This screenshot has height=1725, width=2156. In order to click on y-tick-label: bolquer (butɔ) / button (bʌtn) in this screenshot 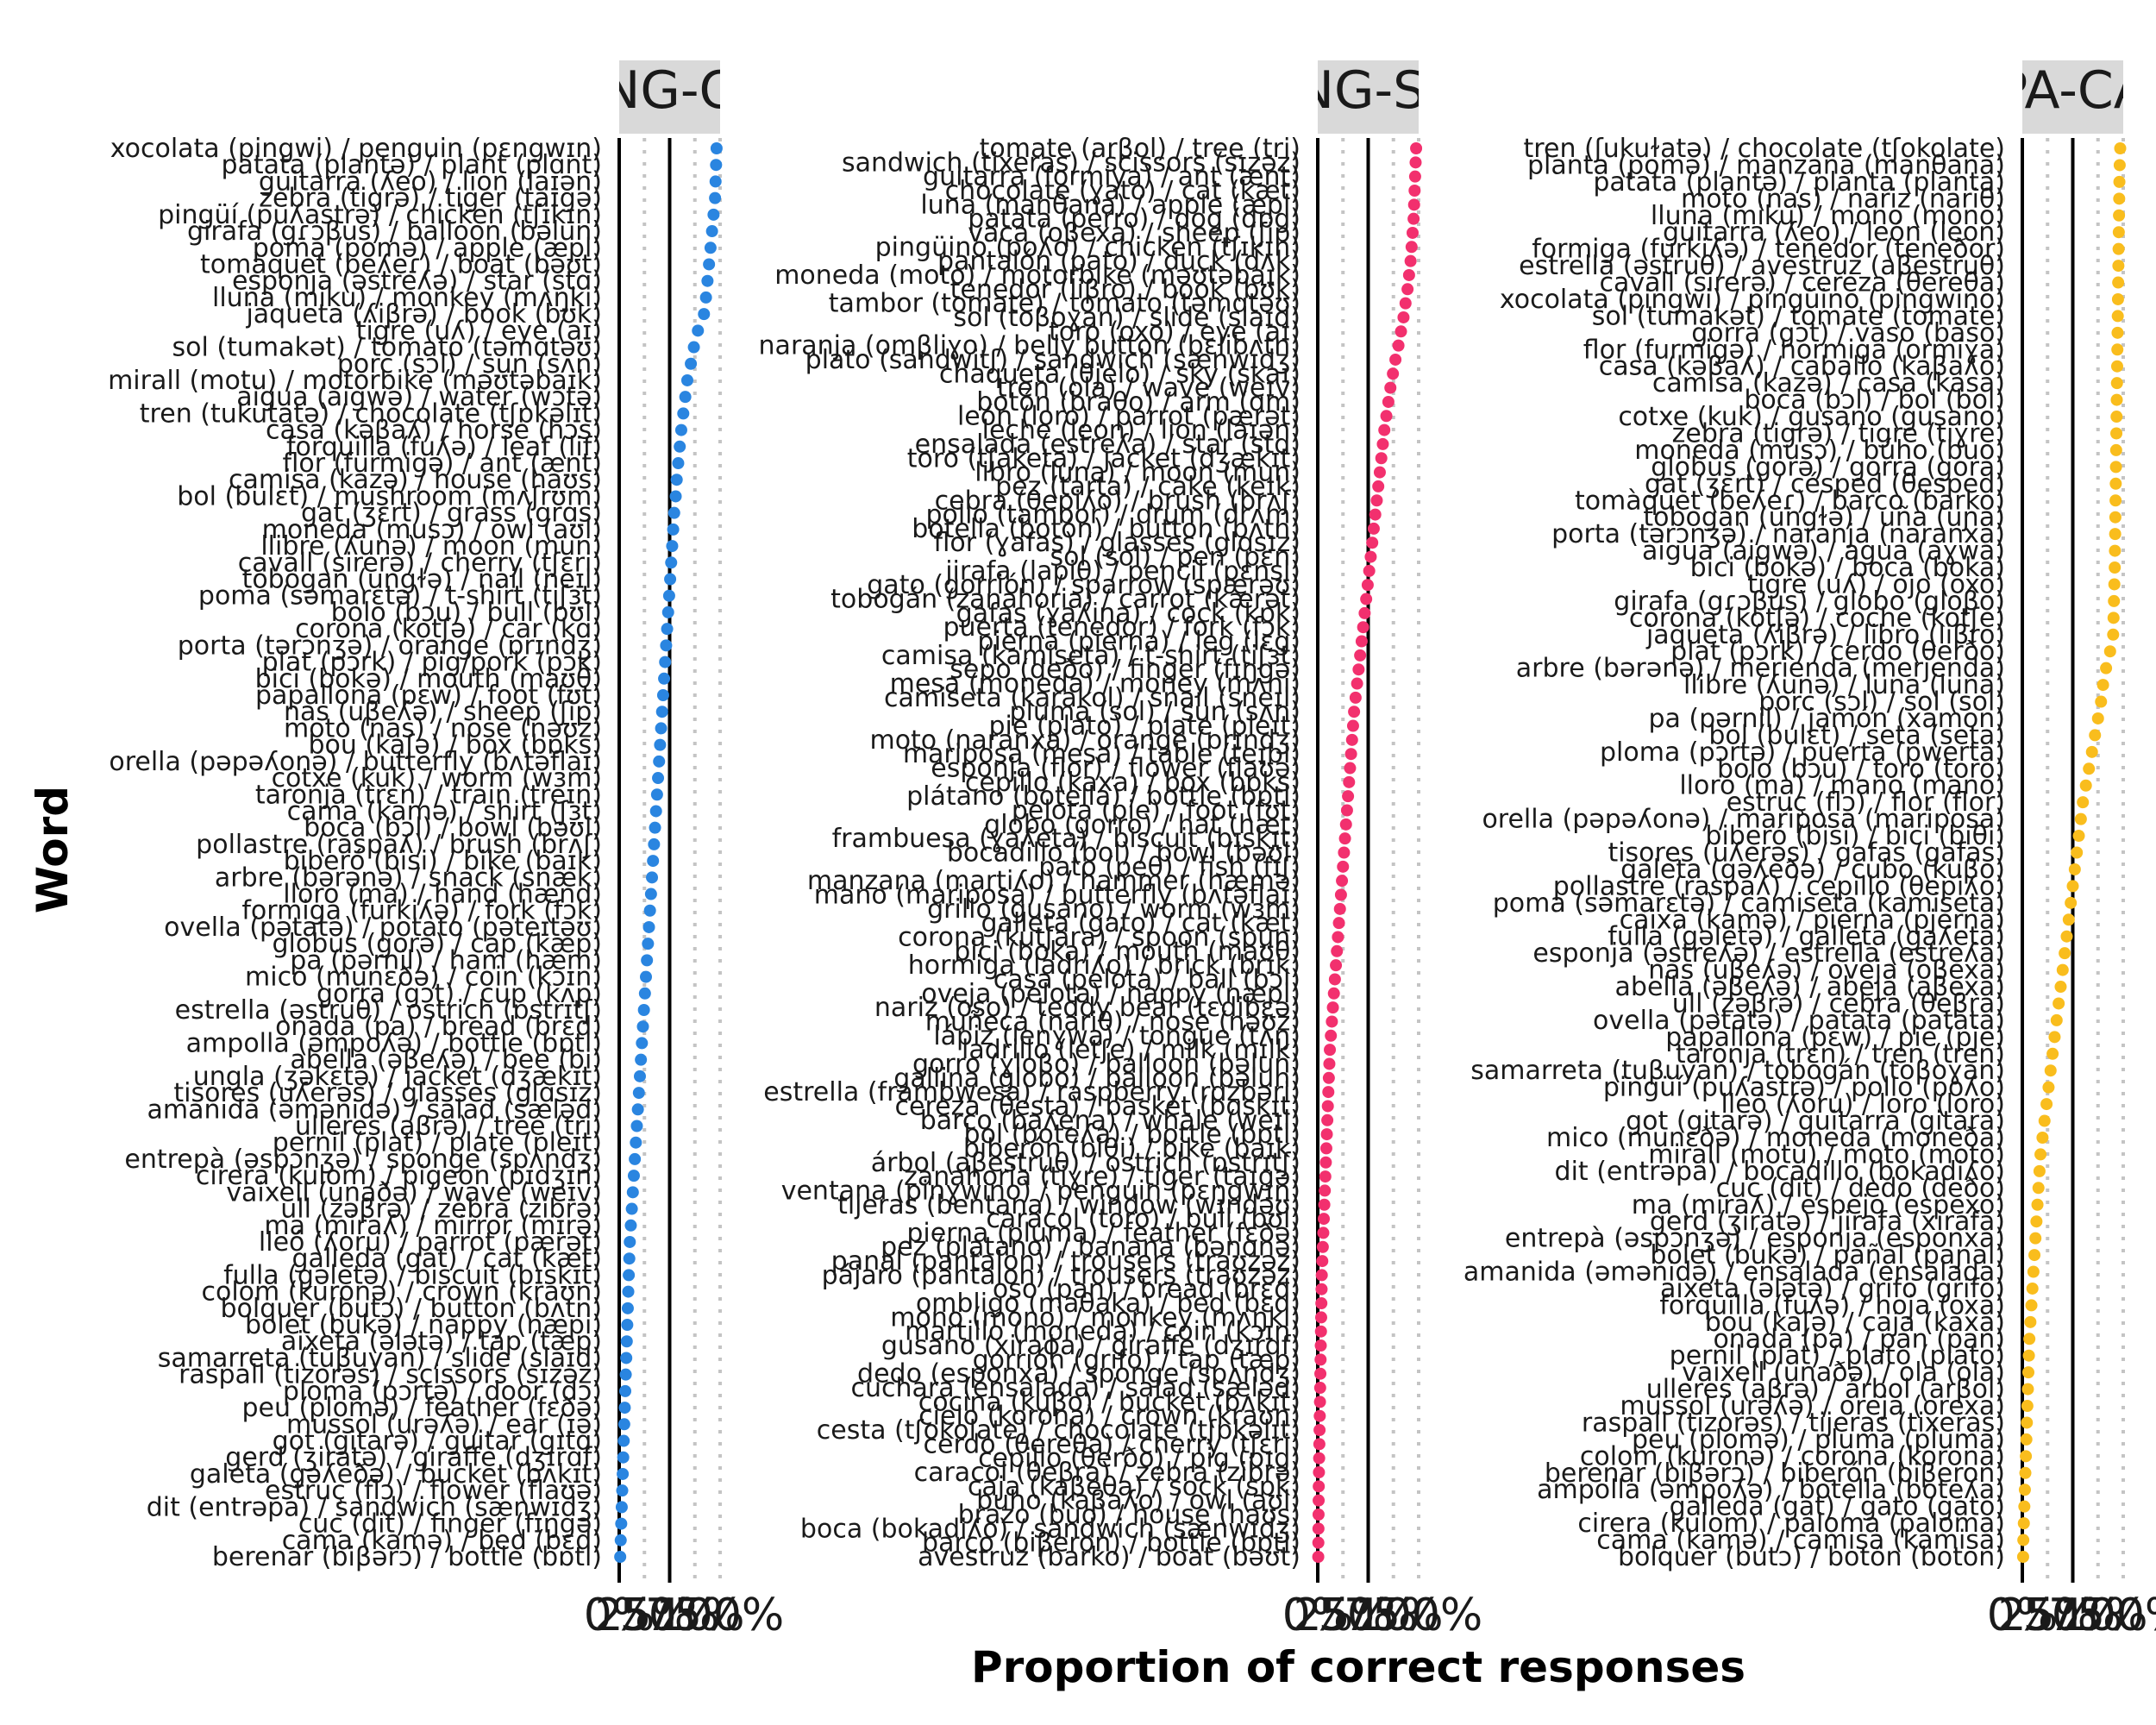, I will do `click(411, 1309)`.